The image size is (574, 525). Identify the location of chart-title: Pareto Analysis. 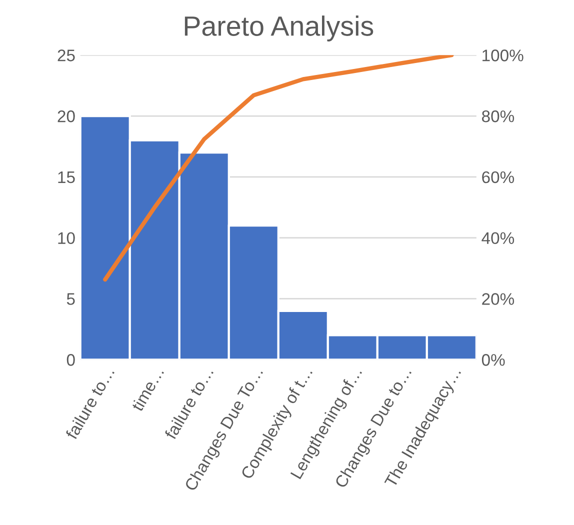
(279, 29).